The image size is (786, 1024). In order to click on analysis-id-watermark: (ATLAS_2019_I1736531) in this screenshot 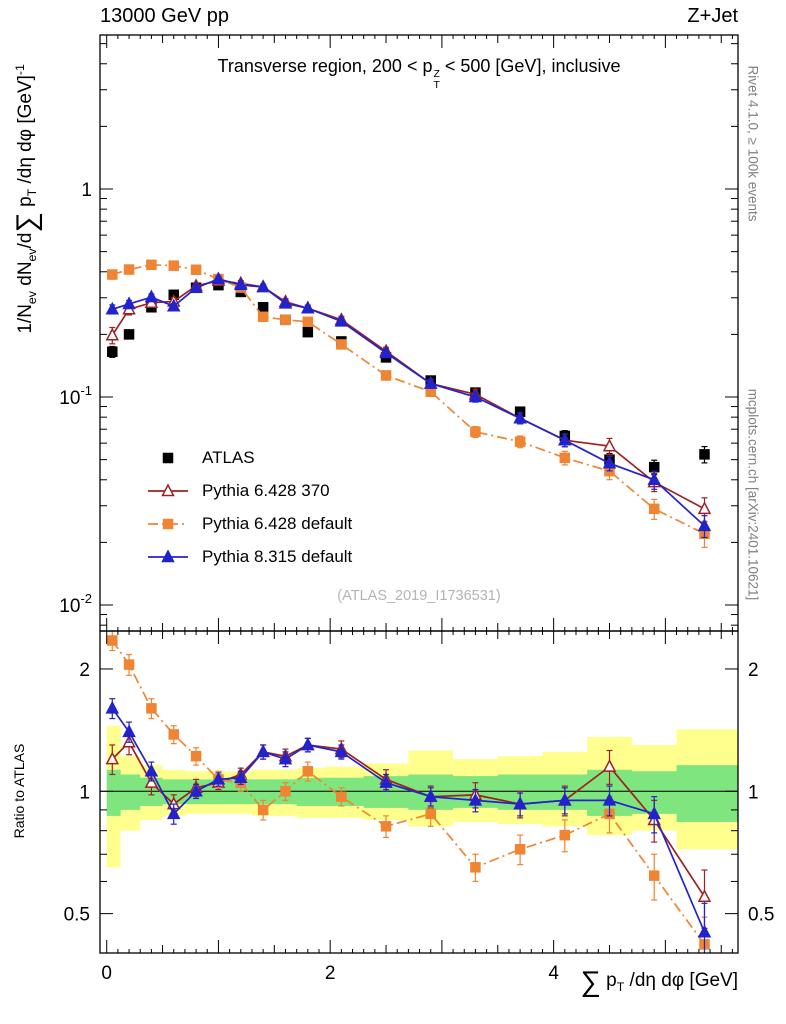, I will do `click(419, 596)`.